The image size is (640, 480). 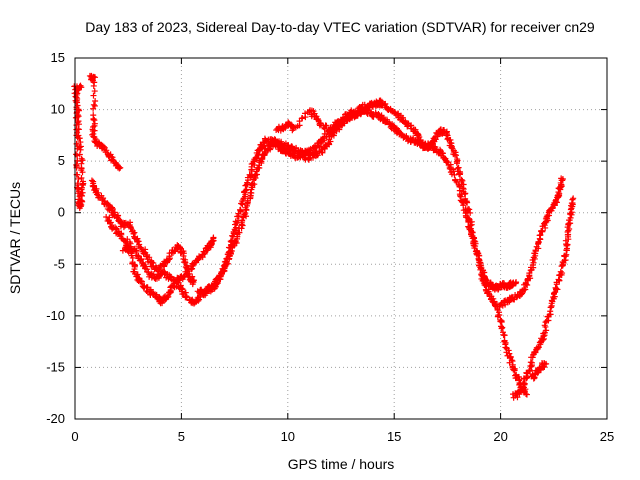 I want to click on y-tick-label: 0, so click(x=61, y=212).